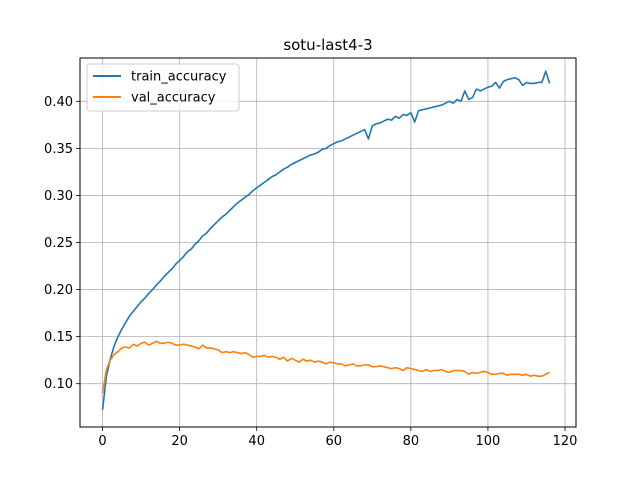 The width and height of the screenshot is (640, 480). What do you see at coordinates (488, 441) in the screenshot?
I see `x-tick-label: 100` at bounding box center [488, 441].